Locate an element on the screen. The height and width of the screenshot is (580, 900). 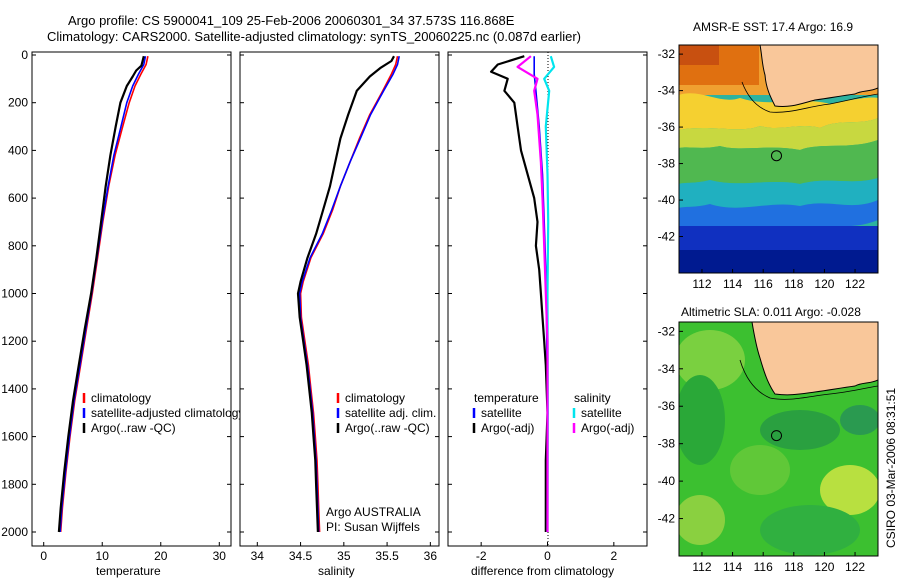
depth-tick-label: 1200 is located at coordinates (14, 341).